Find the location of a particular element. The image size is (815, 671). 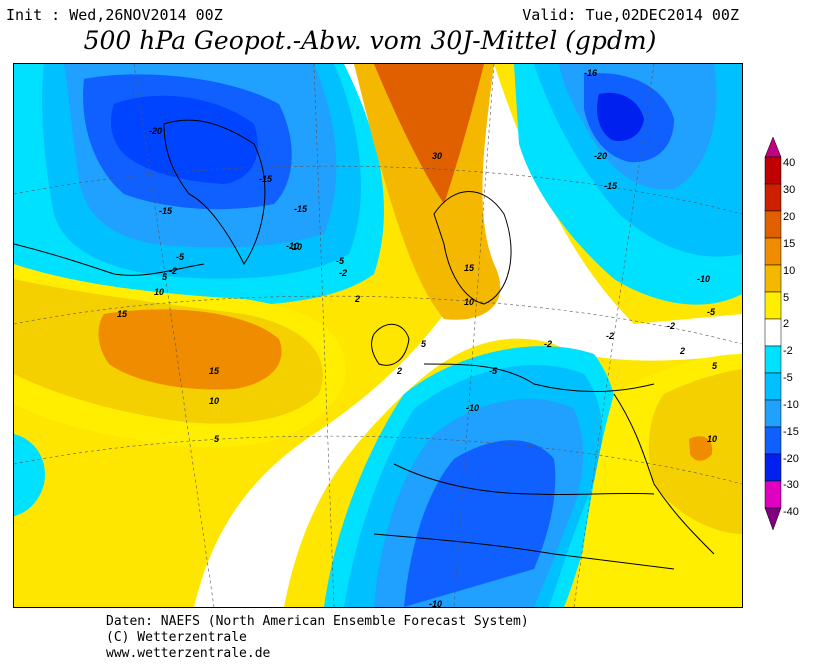

legend-tick: 2 is located at coordinates (786, 324).